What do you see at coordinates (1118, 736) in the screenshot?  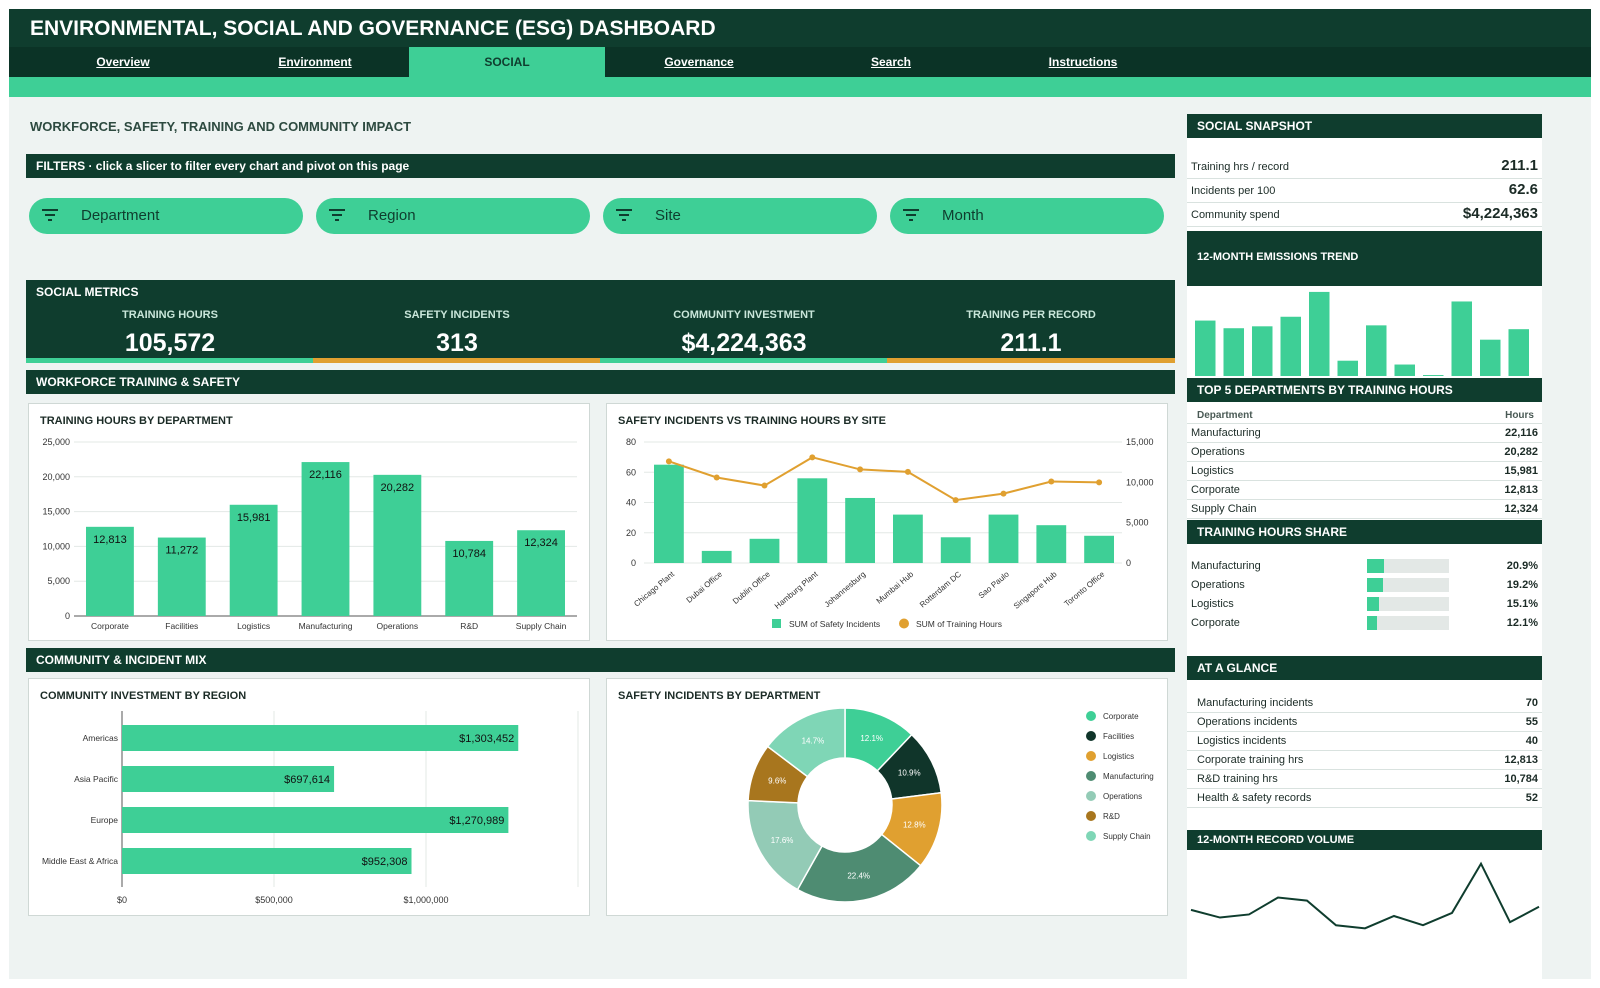 I see `legend-label: Facilities` at bounding box center [1118, 736].